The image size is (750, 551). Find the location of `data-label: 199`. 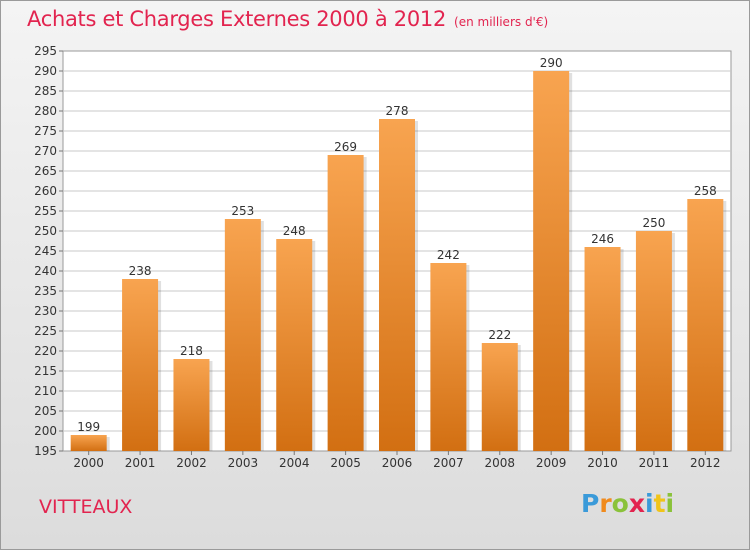

data-label: 199 is located at coordinates (88, 427).